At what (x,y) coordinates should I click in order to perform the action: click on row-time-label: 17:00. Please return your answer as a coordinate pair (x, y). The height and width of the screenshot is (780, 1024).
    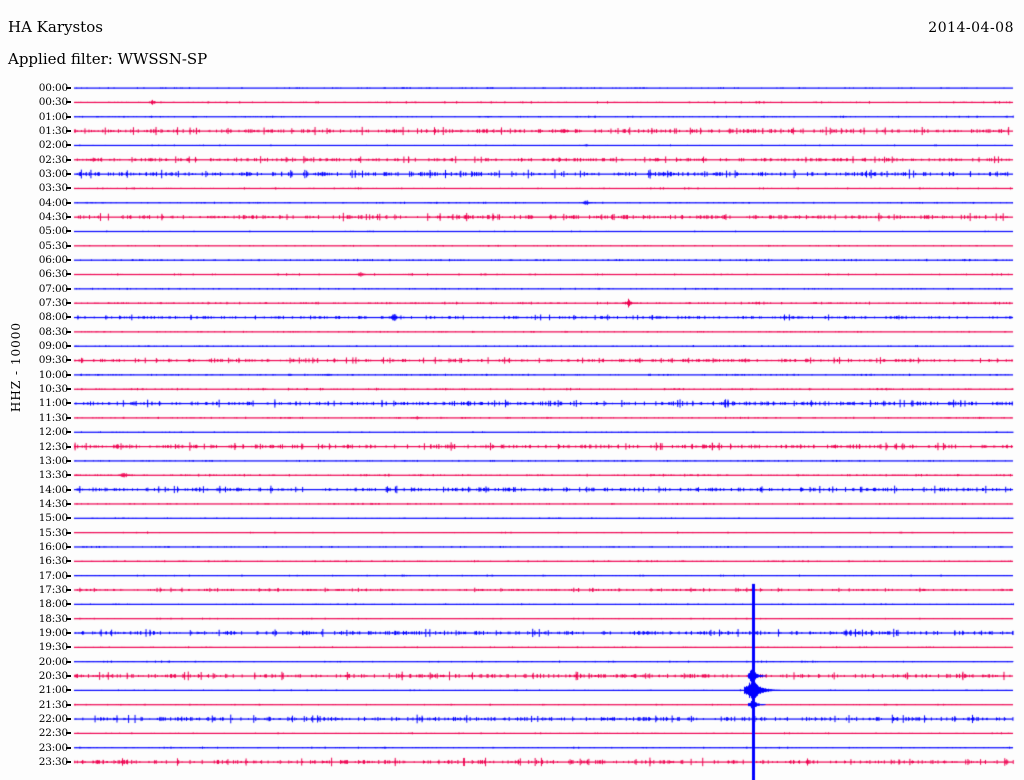
    Looking at the image, I should click on (53, 575).